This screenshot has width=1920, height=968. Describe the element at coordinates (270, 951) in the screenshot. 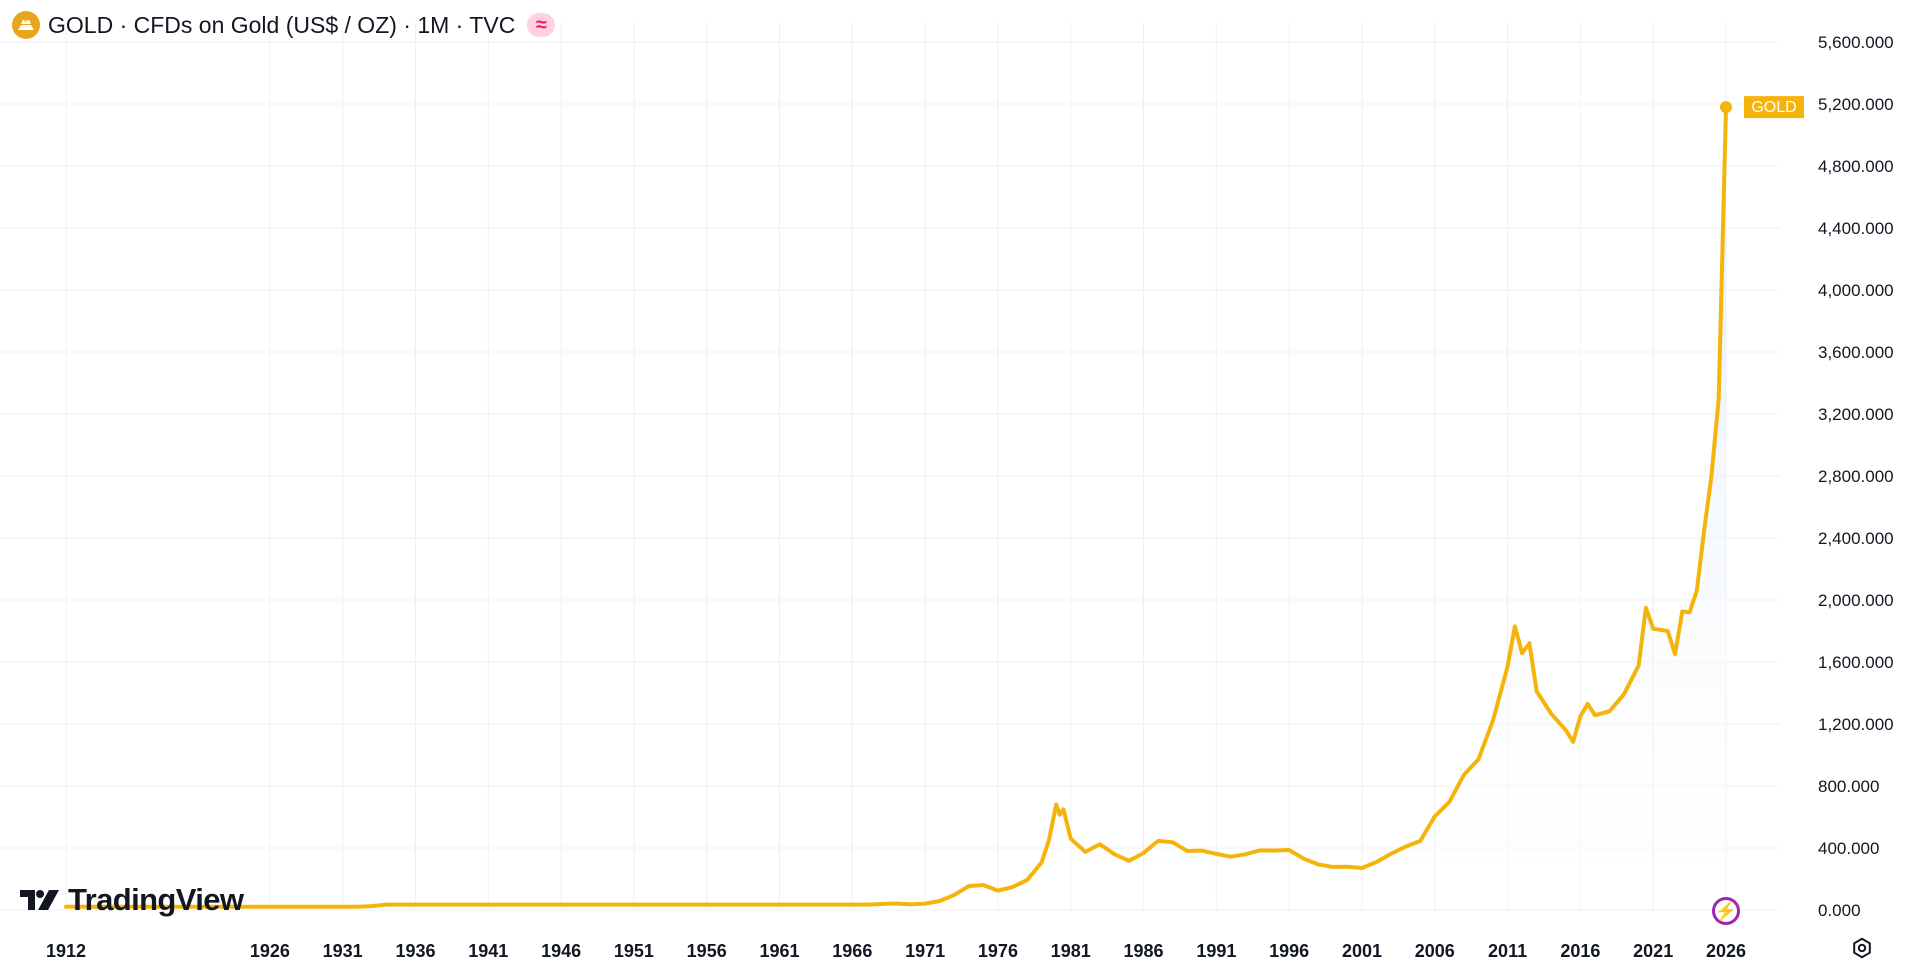

I see `x-tick-label: 1926` at that location.